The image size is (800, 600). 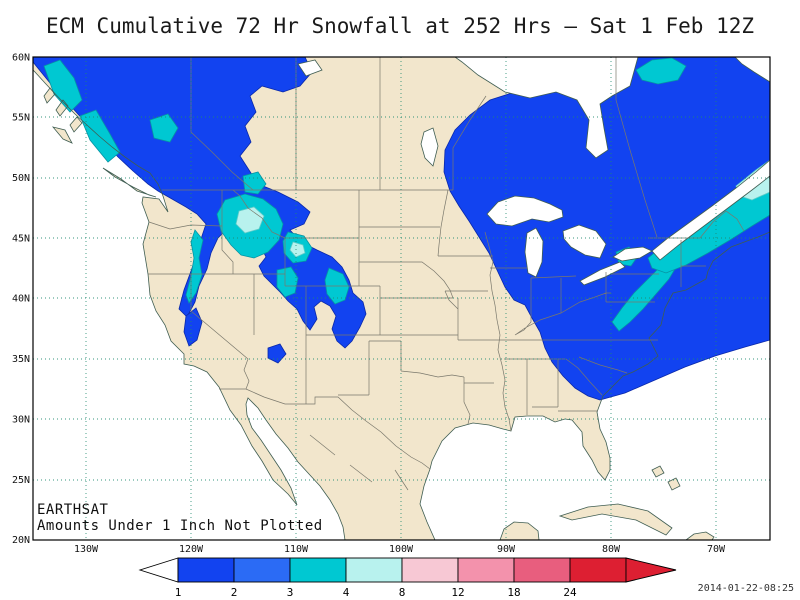 I want to click on snowfall-utah, so click(x=287, y=282).